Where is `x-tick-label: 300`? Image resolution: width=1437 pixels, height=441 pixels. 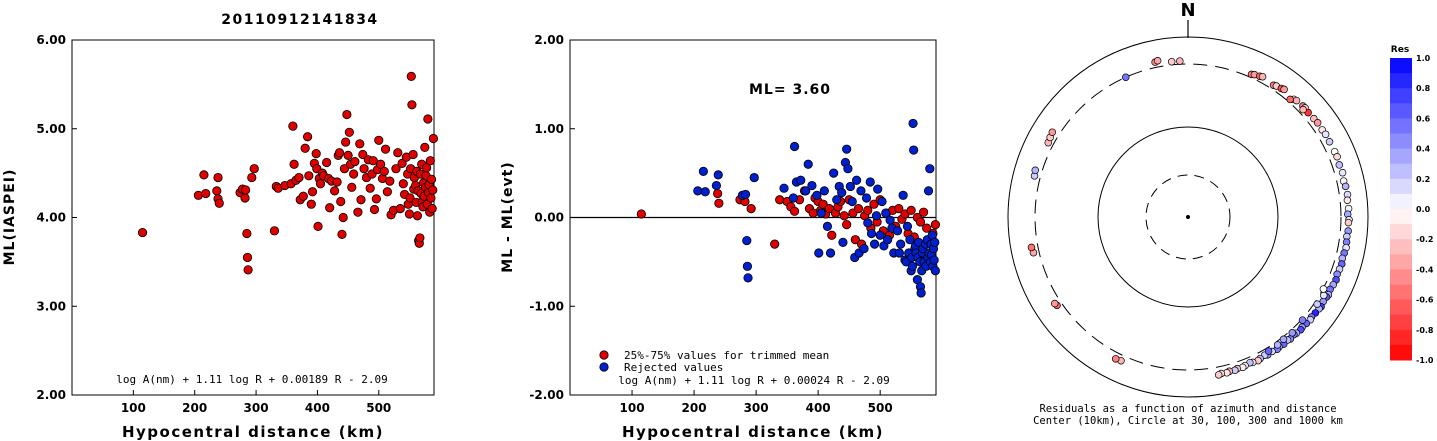
x-tick-label: 300 is located at coordinates (756, 408).